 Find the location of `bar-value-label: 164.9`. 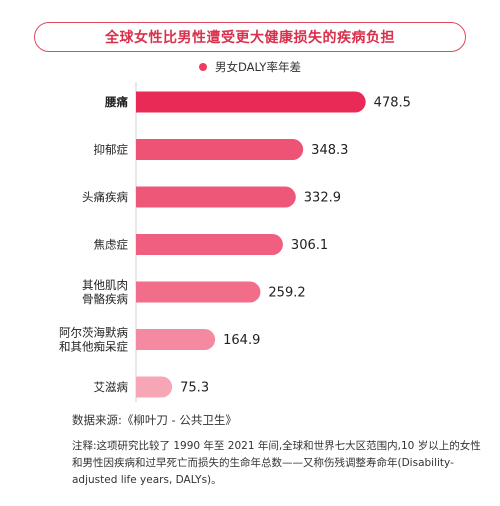

bar-value-label: 164.9 is located at coordinates (241, 340).